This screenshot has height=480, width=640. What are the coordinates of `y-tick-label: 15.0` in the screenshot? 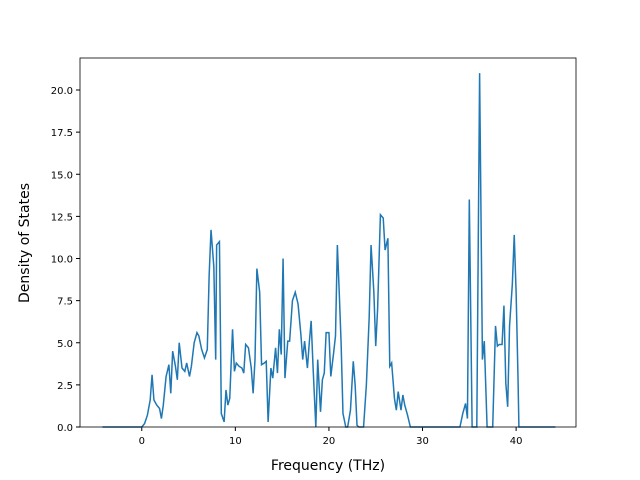 It's located at (62, 175).